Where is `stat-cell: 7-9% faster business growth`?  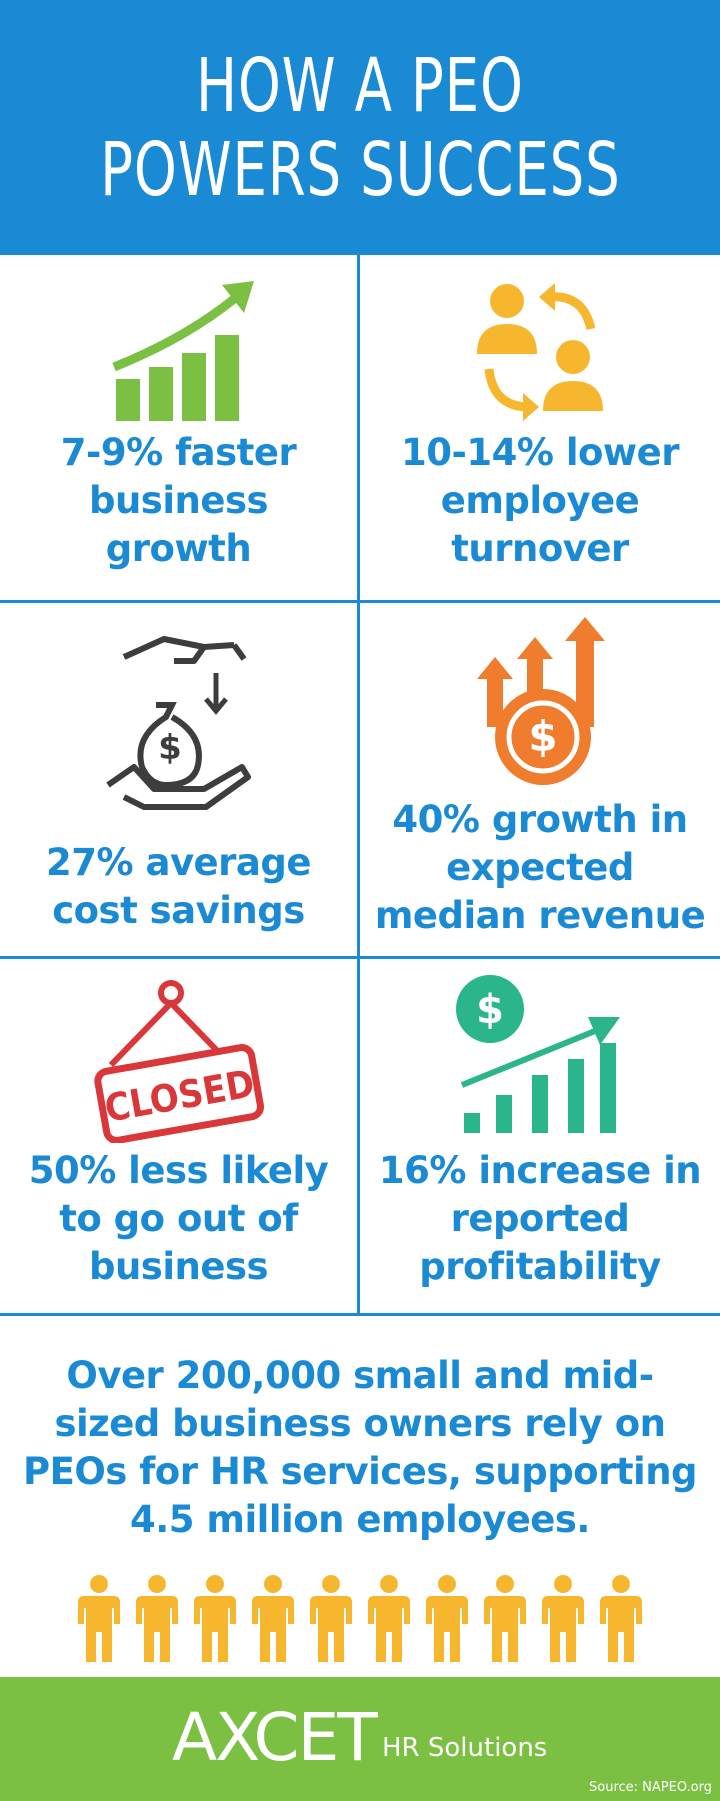
stat-cell: 7-9% faster business growth is located at coordinates (180, 429).